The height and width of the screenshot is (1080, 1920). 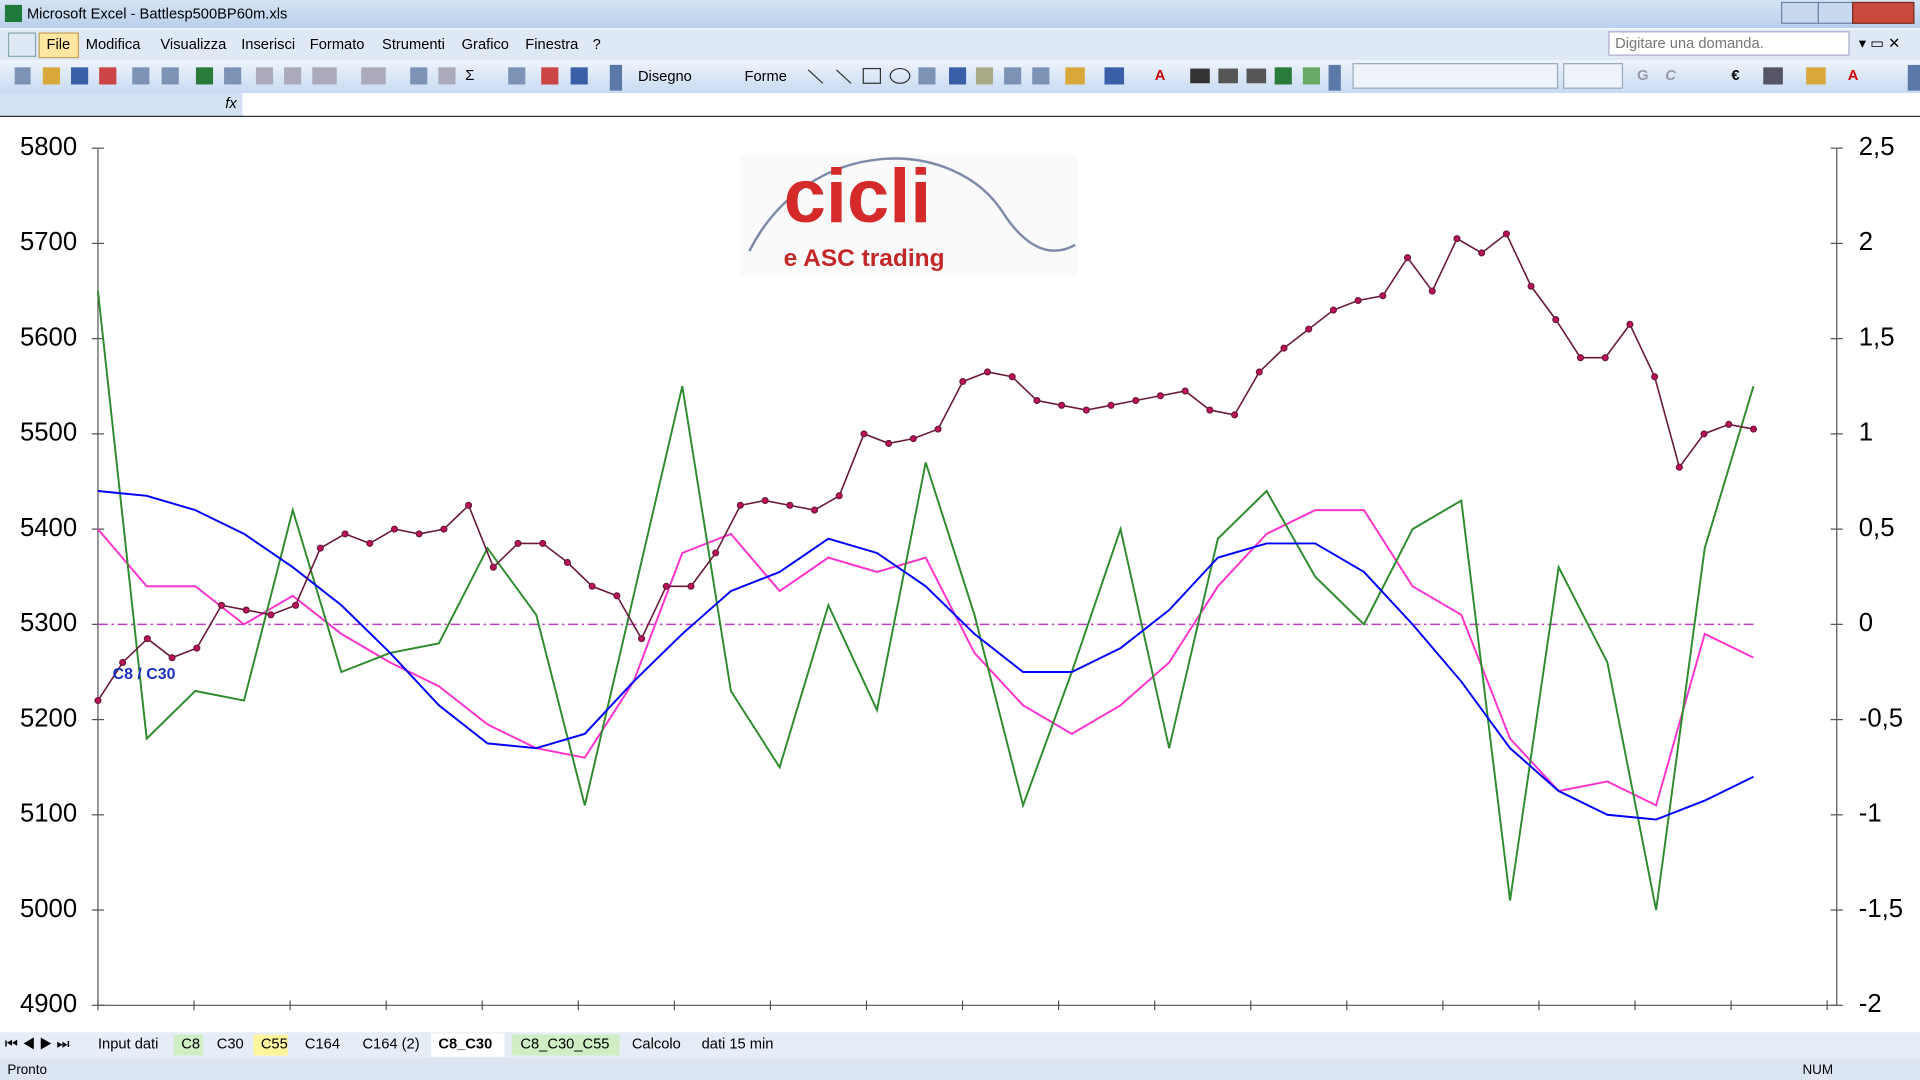 What do you see at coordinates (665, 77) in the screenshot?
I see `drawing-menu: Disegno` at bounding box center [665, 77].